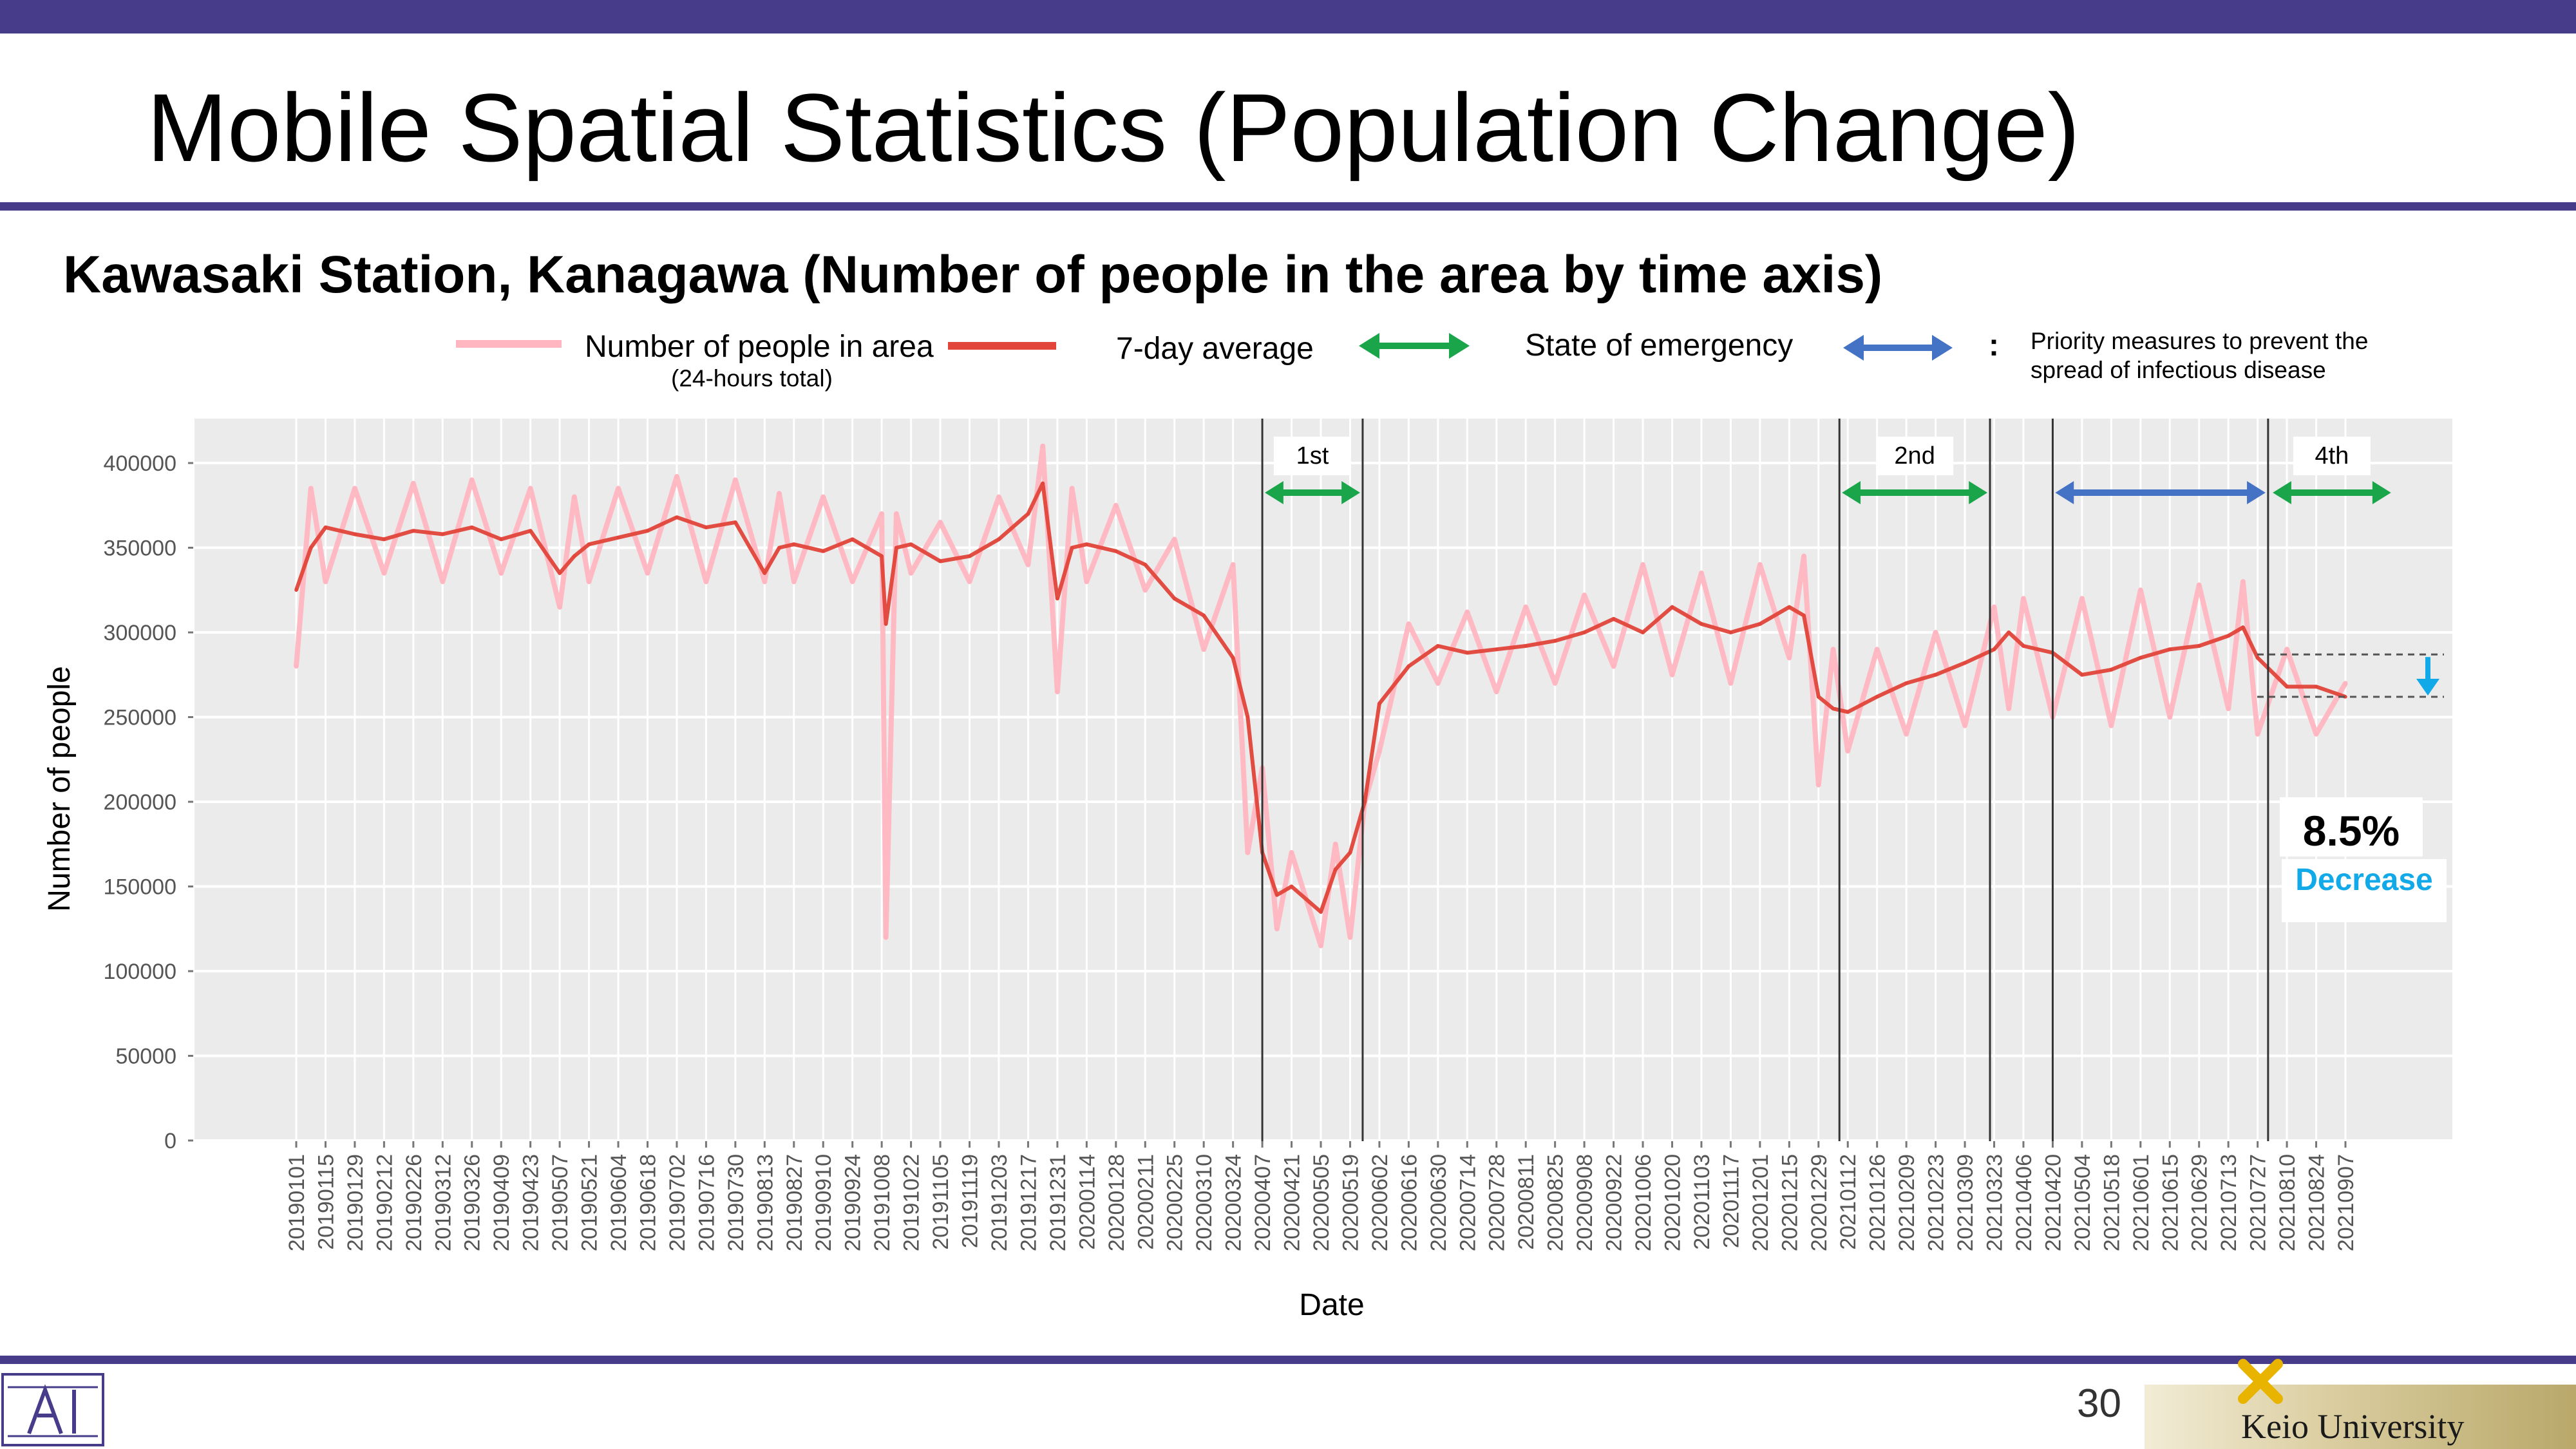 The image size is (2576, 1449). What do you see at coordinates (1331, 1305) in the screenshot?
I see `x-axis-title: Date` at bounding box center [1331, 1305].